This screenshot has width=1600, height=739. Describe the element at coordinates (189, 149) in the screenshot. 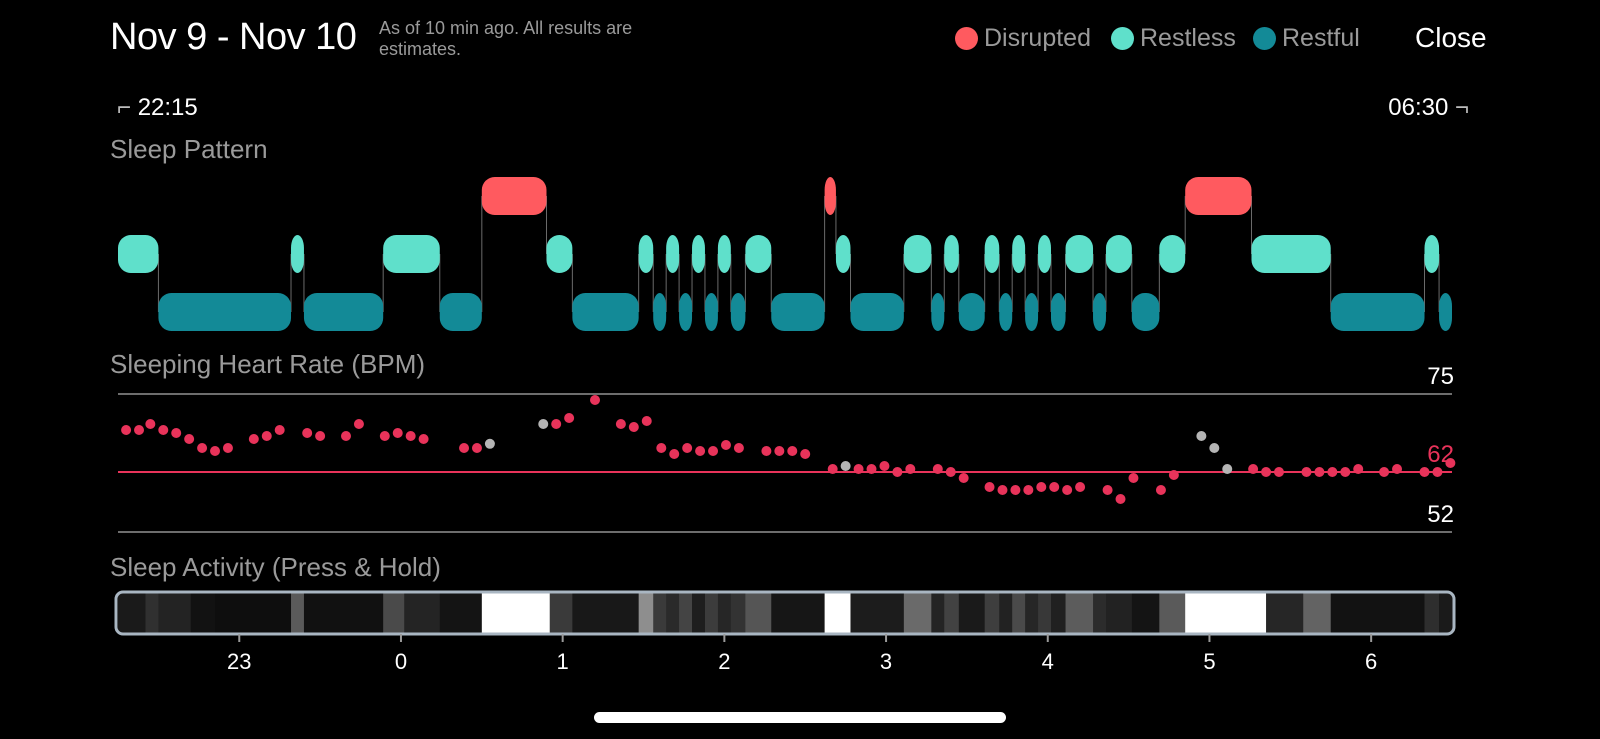

I see `sleep-pattern-title: Sleep Pattern` at that location.